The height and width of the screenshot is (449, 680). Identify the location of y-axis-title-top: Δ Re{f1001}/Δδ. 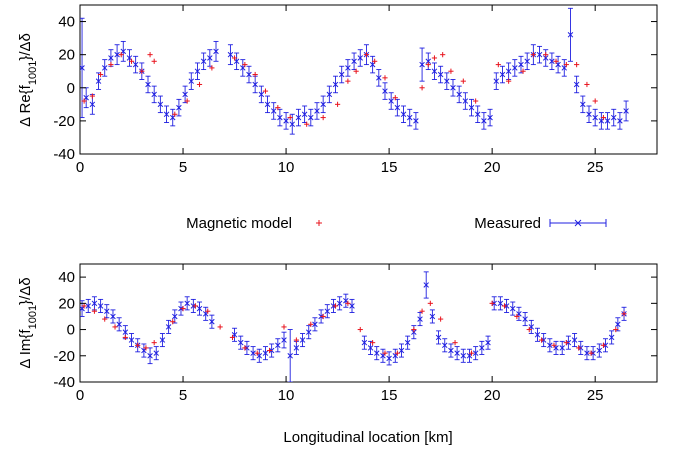
(28, 80).